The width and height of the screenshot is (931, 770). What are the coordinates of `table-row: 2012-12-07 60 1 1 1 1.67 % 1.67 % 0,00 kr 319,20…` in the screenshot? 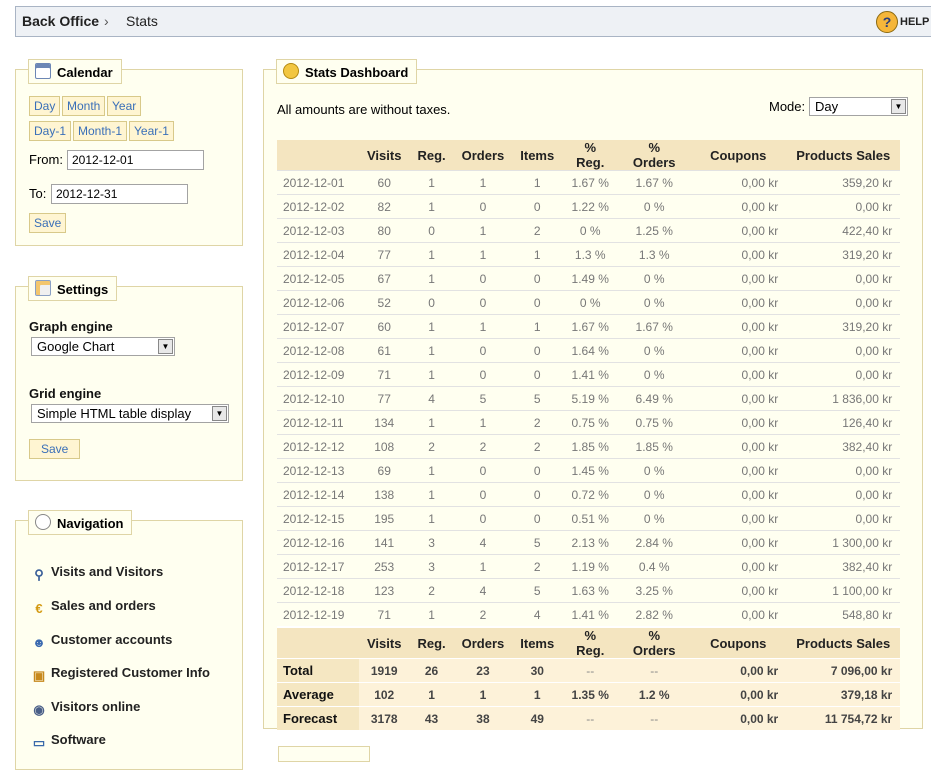 It's located at (589, 326).